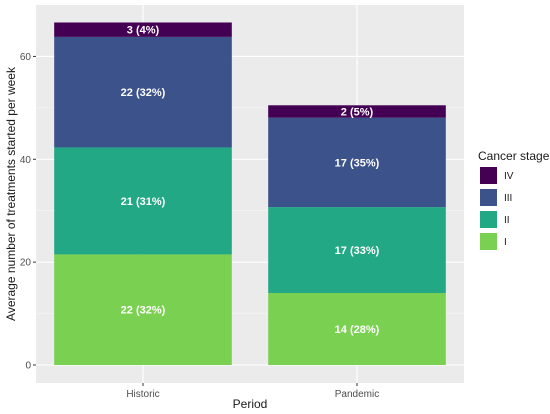  Describe the element at coordinates (357, 394) in the screenshot. I see `x-tick-label: Pandemic` at that location.